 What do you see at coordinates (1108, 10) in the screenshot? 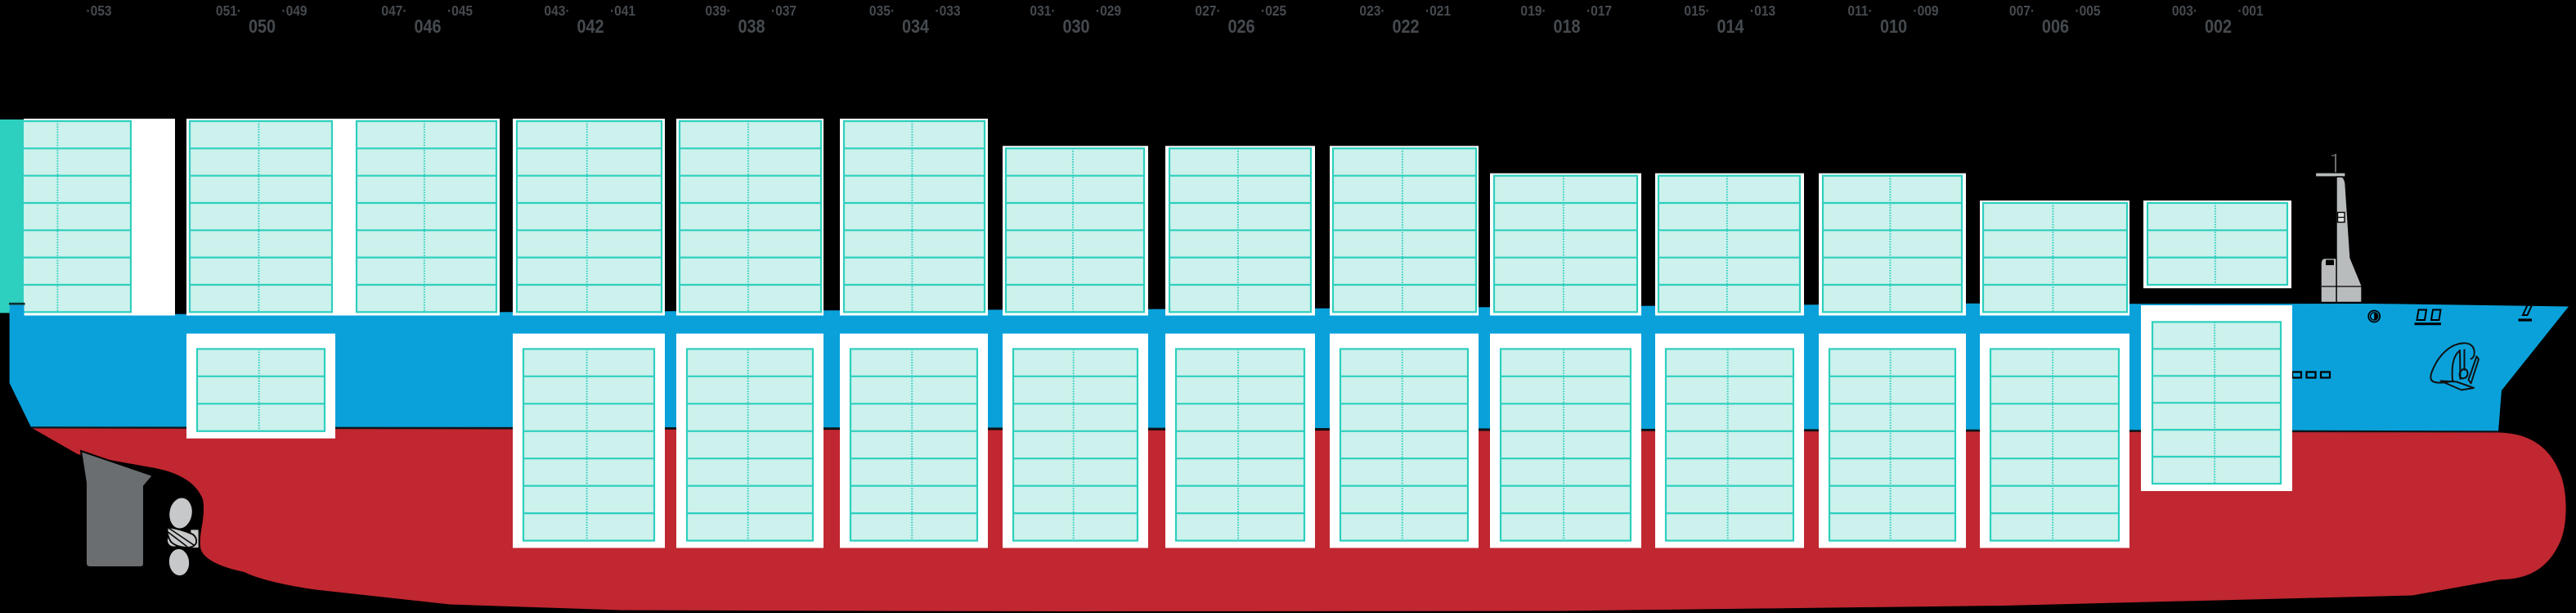
I see `svg-text: ·029` at bounding box center [1108, 10].